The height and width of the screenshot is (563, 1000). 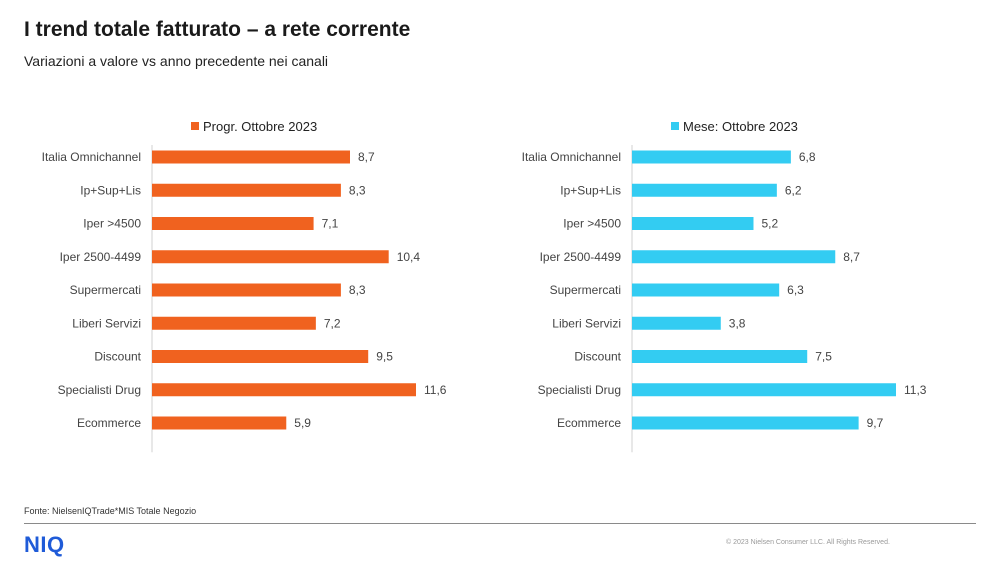 I want to click on progressive-category-label: Specialisti Drug, so click(x=99, y=390).